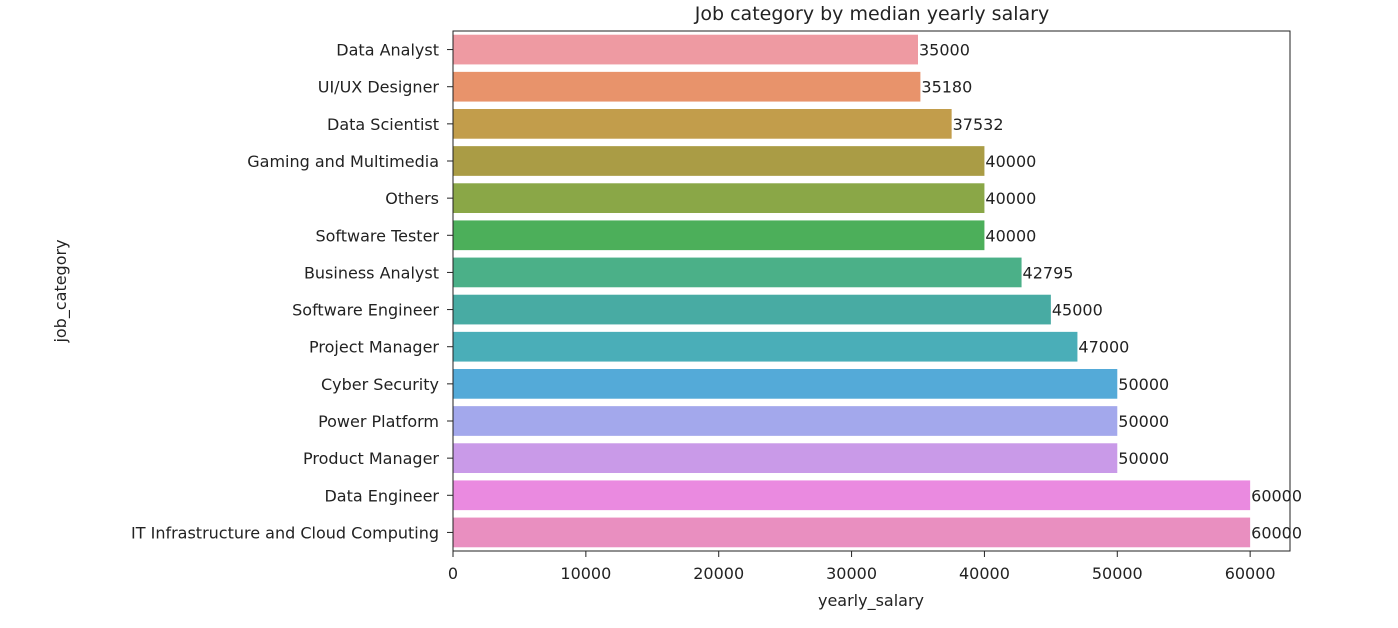 The image size is (1398, 628). I want to click on x-tick-label: 50000, so click(1117, 573).